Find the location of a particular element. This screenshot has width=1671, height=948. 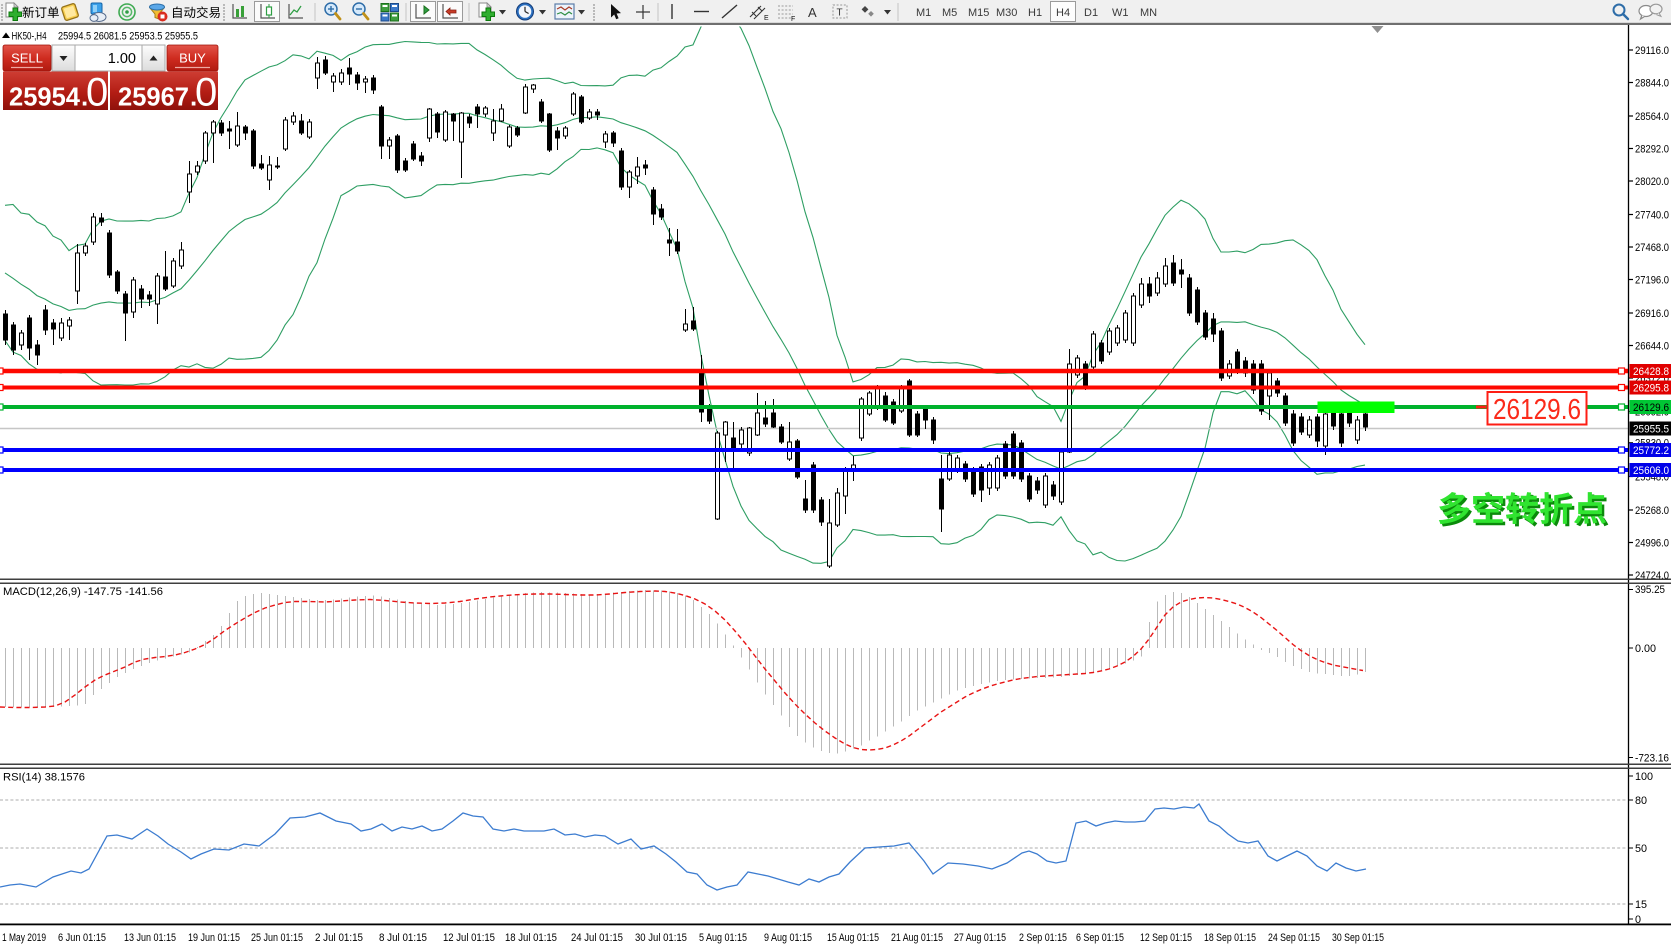

svg-text: M5 is located at coordinates (949, 13).